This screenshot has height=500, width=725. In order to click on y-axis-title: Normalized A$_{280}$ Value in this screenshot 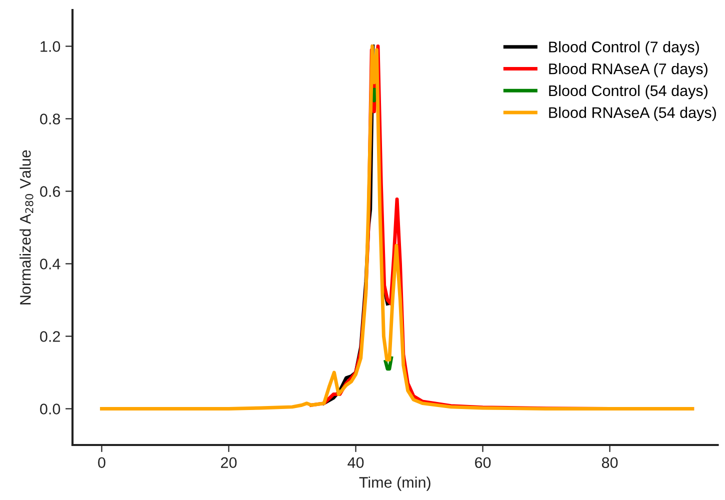, I will do `click(27, 227)`.